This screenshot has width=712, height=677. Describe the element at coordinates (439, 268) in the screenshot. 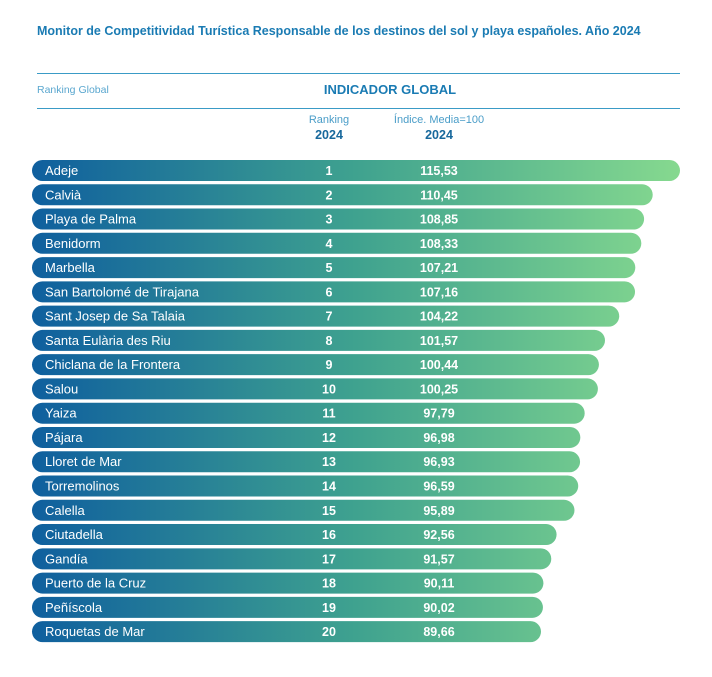

I see `index-value: 107,21` at that location.